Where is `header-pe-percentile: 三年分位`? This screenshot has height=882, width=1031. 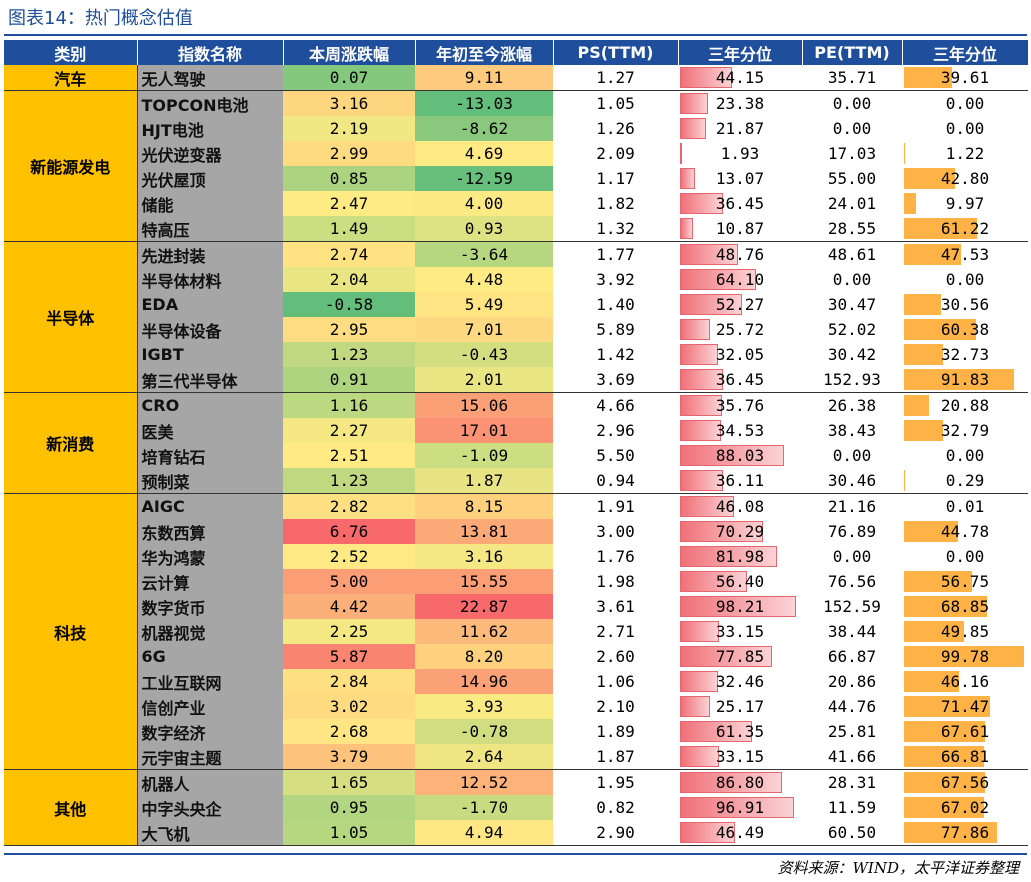
header-pe-percentile: 三年分位 is located at coordinates (965, 52).